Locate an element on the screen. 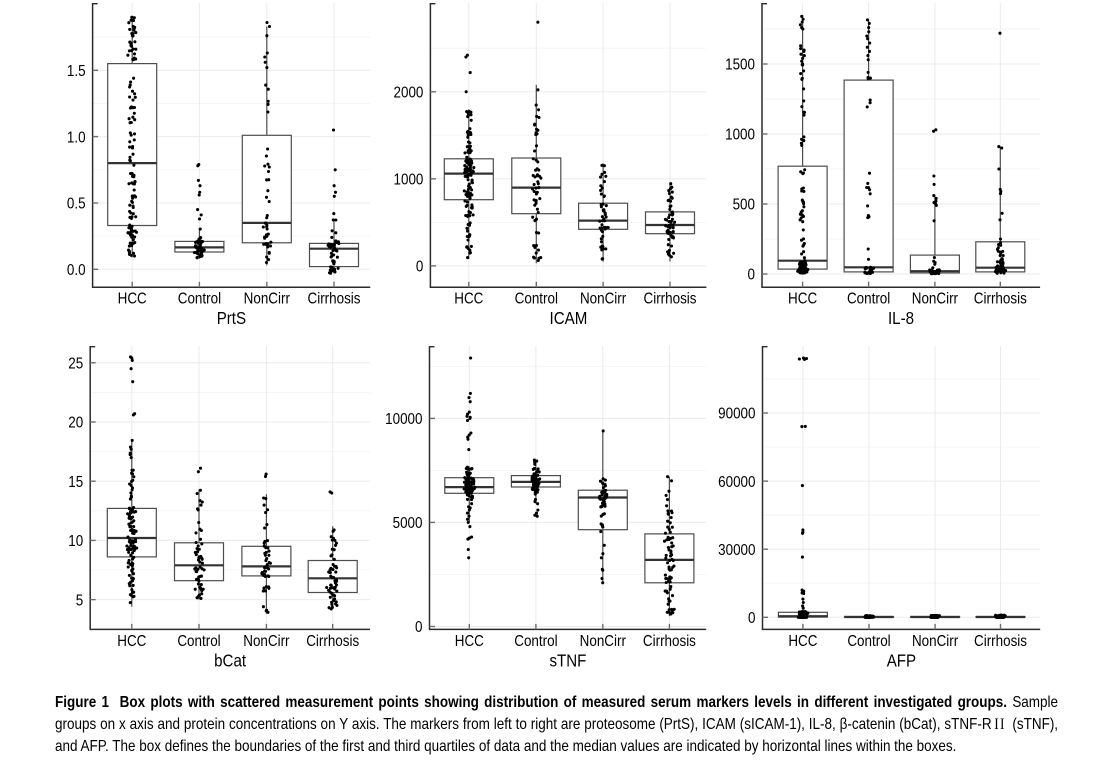  svg-text: 20 is located at coordinates (75, 423).